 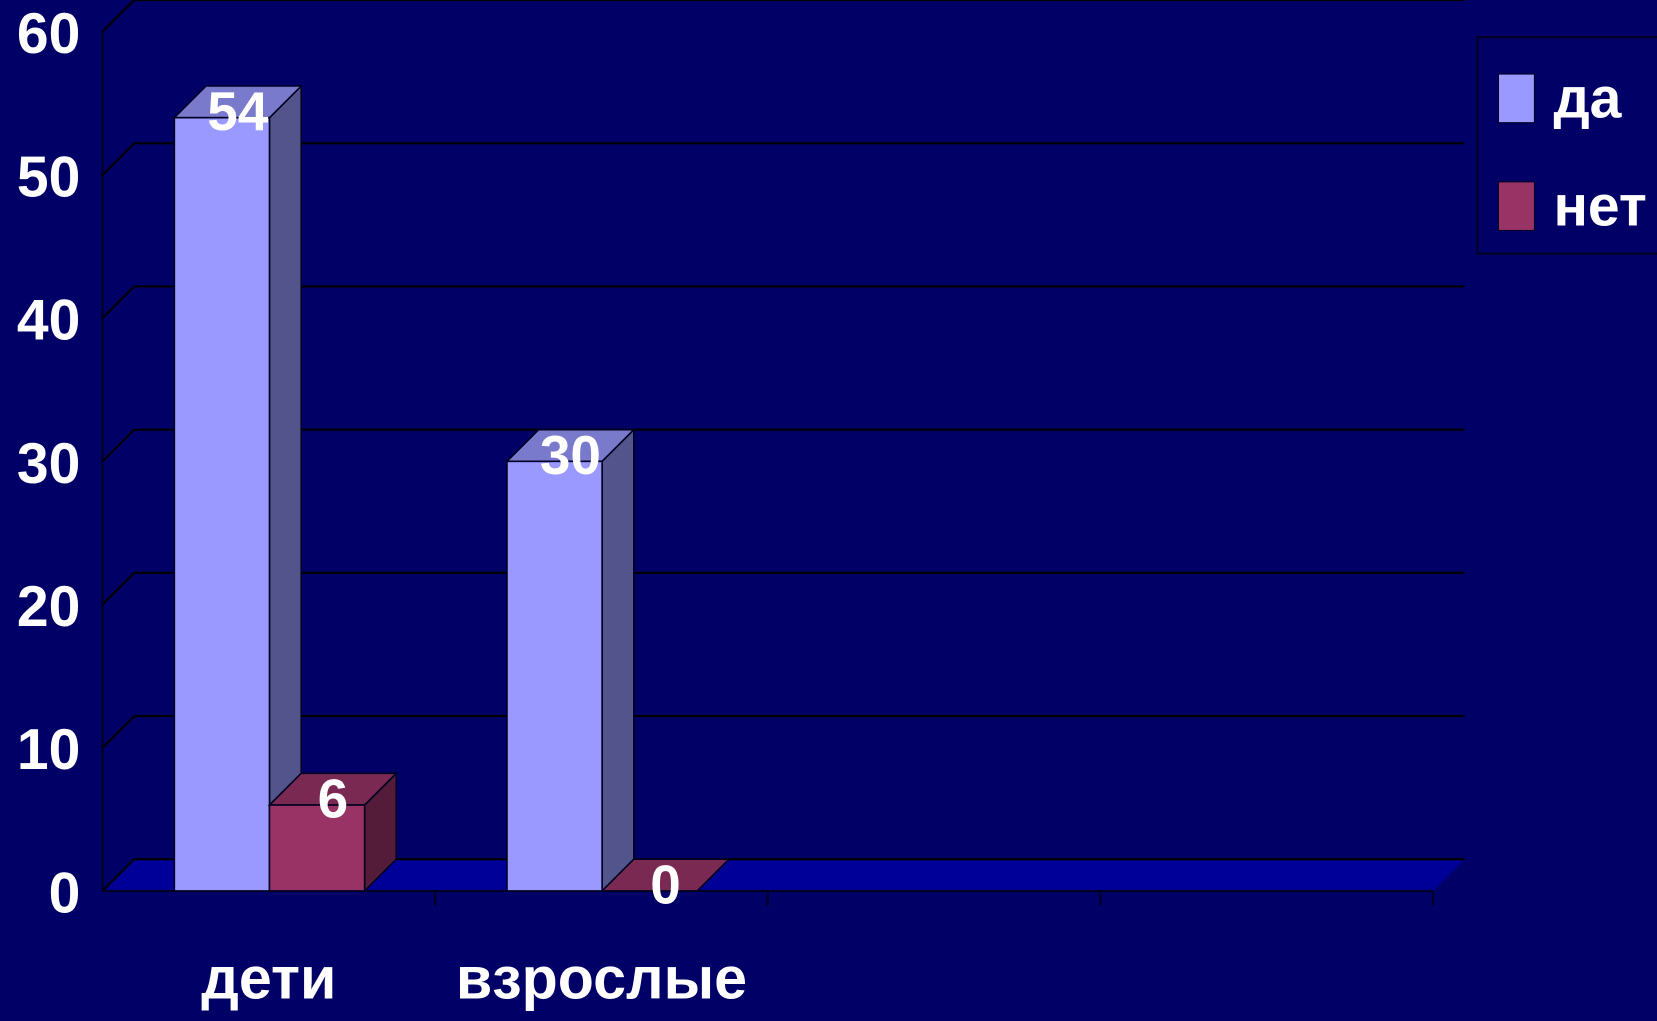 What do you see at coordinates (48, 750) in the screenshot?
I see `y-tick-label: 10` at bounding box center [48, 750].